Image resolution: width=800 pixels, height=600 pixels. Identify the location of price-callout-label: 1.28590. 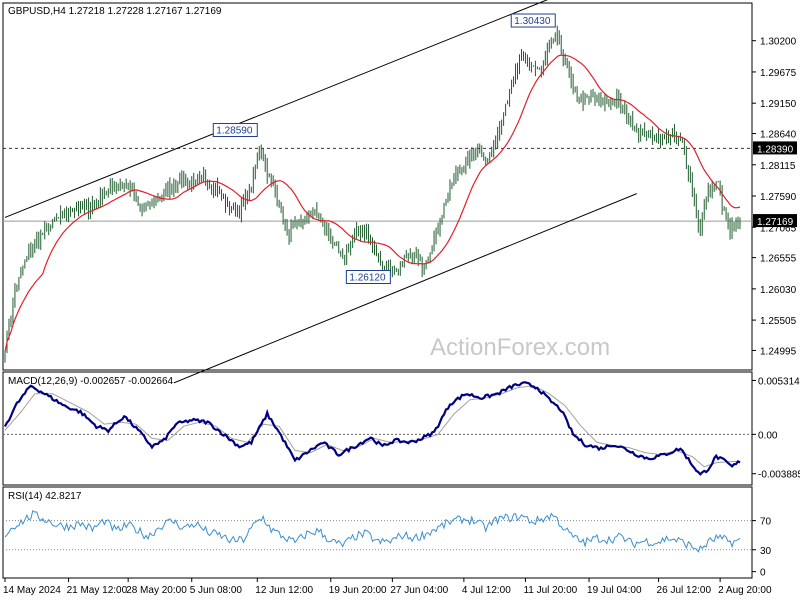
(234, 131).